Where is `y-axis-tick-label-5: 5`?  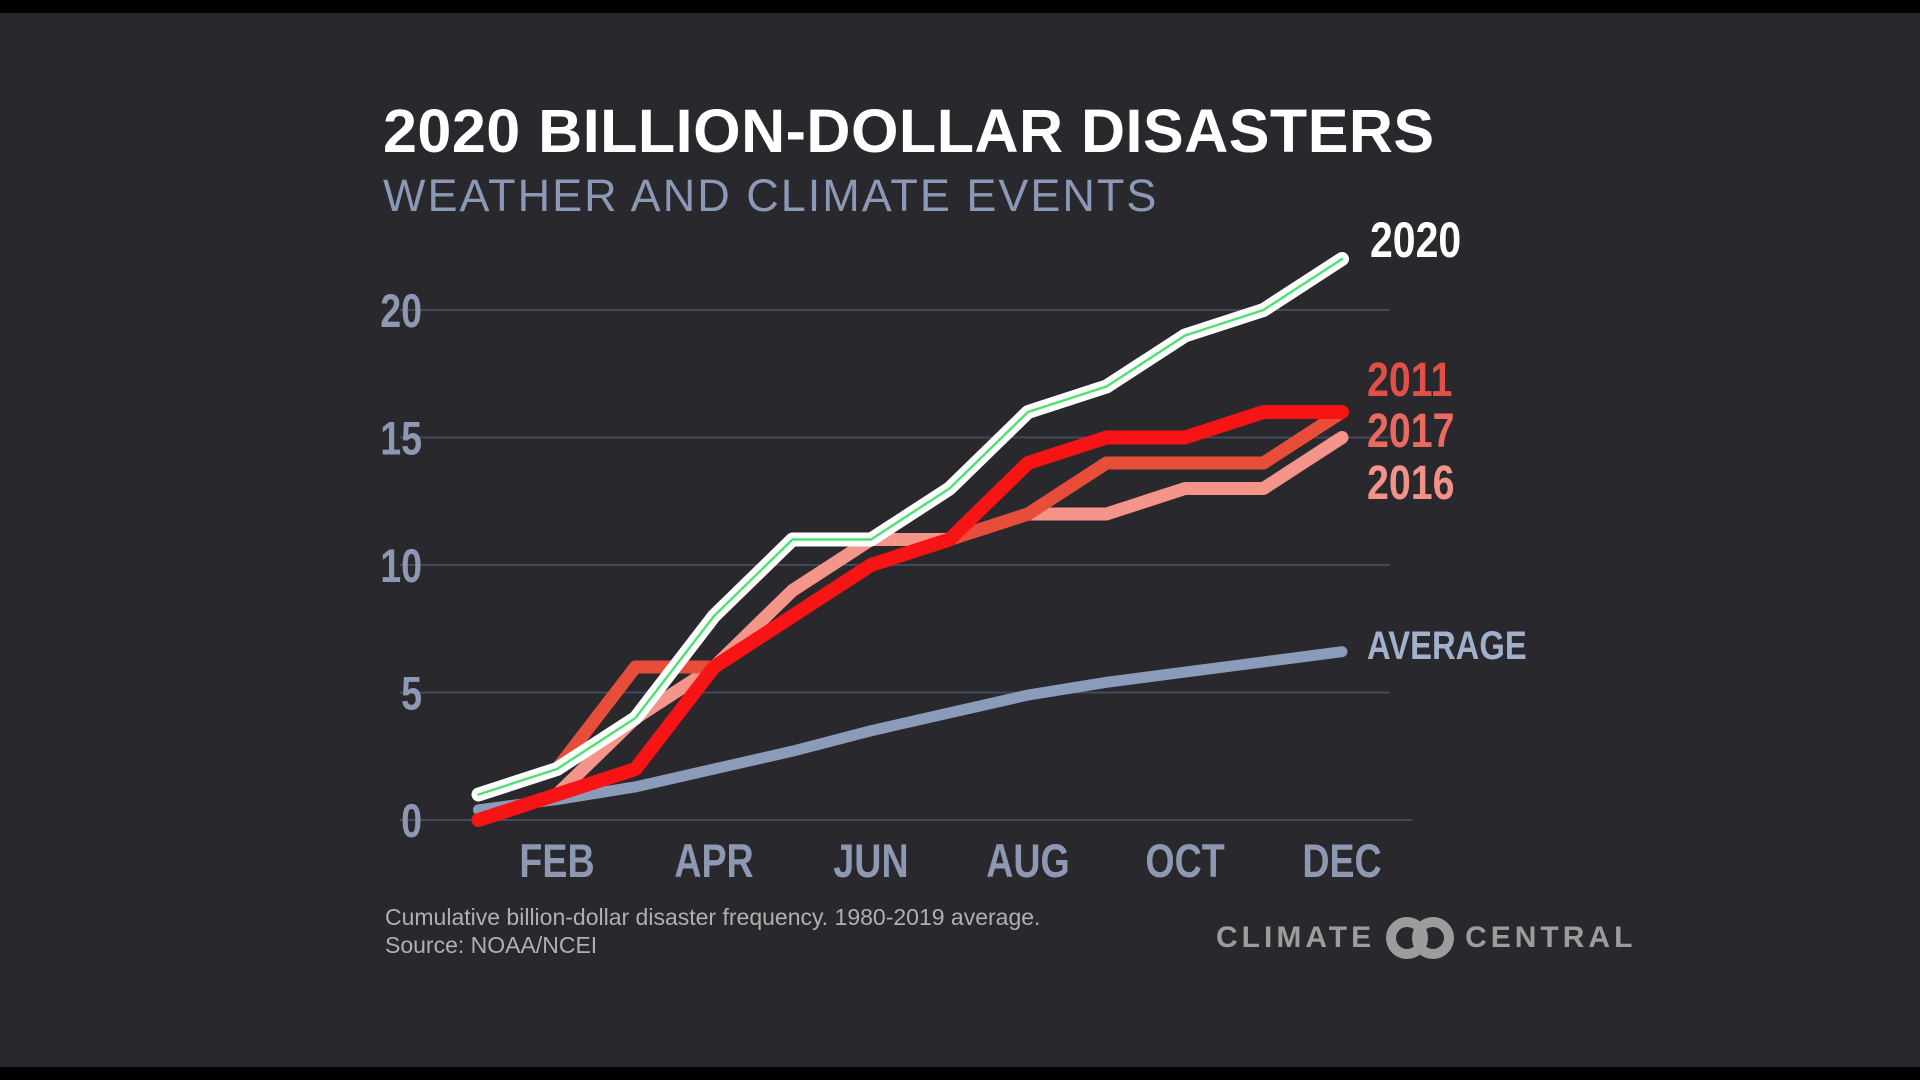
y-axis-tick-label-5: 5 is located at coordinates (411, 694).